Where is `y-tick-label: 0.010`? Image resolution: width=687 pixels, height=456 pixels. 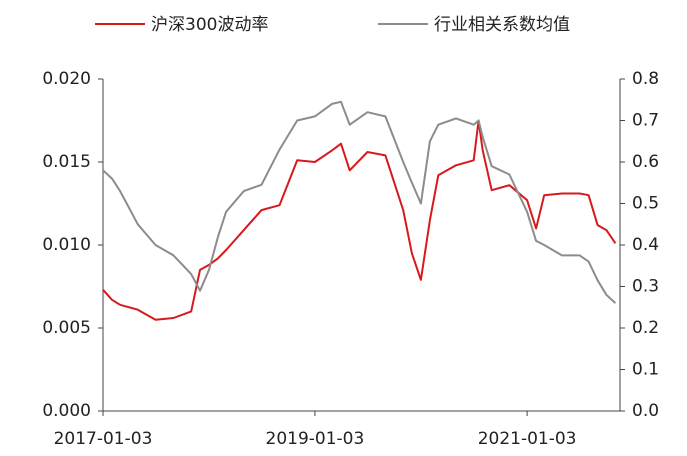
y-tick-label: 0.010 is located at coordinates (66, 245).